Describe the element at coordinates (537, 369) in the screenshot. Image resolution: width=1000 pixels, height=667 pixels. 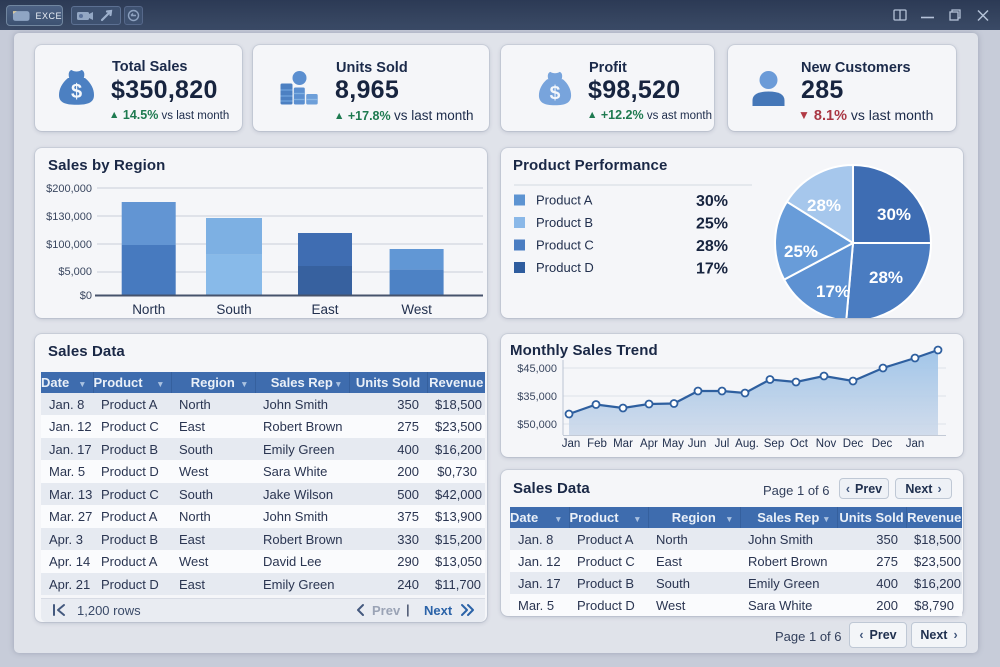
I see `svg-text: $45,000` at that location.